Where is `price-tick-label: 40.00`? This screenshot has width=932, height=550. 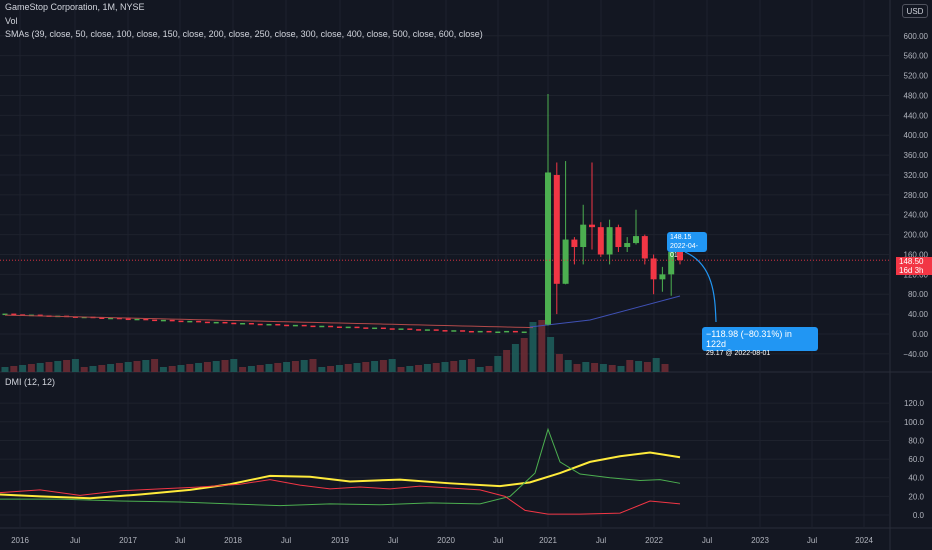 price-tick-label: 40.00 is located at coordinates (918, 314).